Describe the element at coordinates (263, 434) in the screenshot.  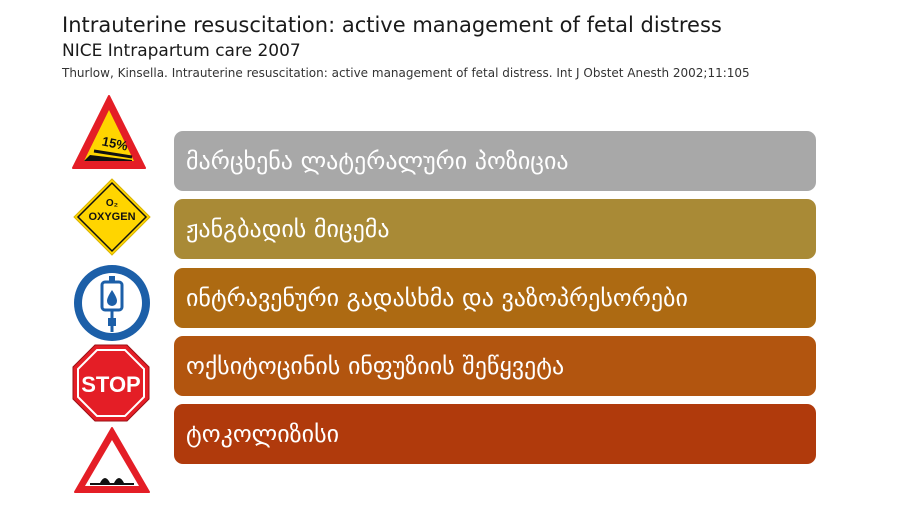
I see `step-label: ტოკოლიზისი` at that location.